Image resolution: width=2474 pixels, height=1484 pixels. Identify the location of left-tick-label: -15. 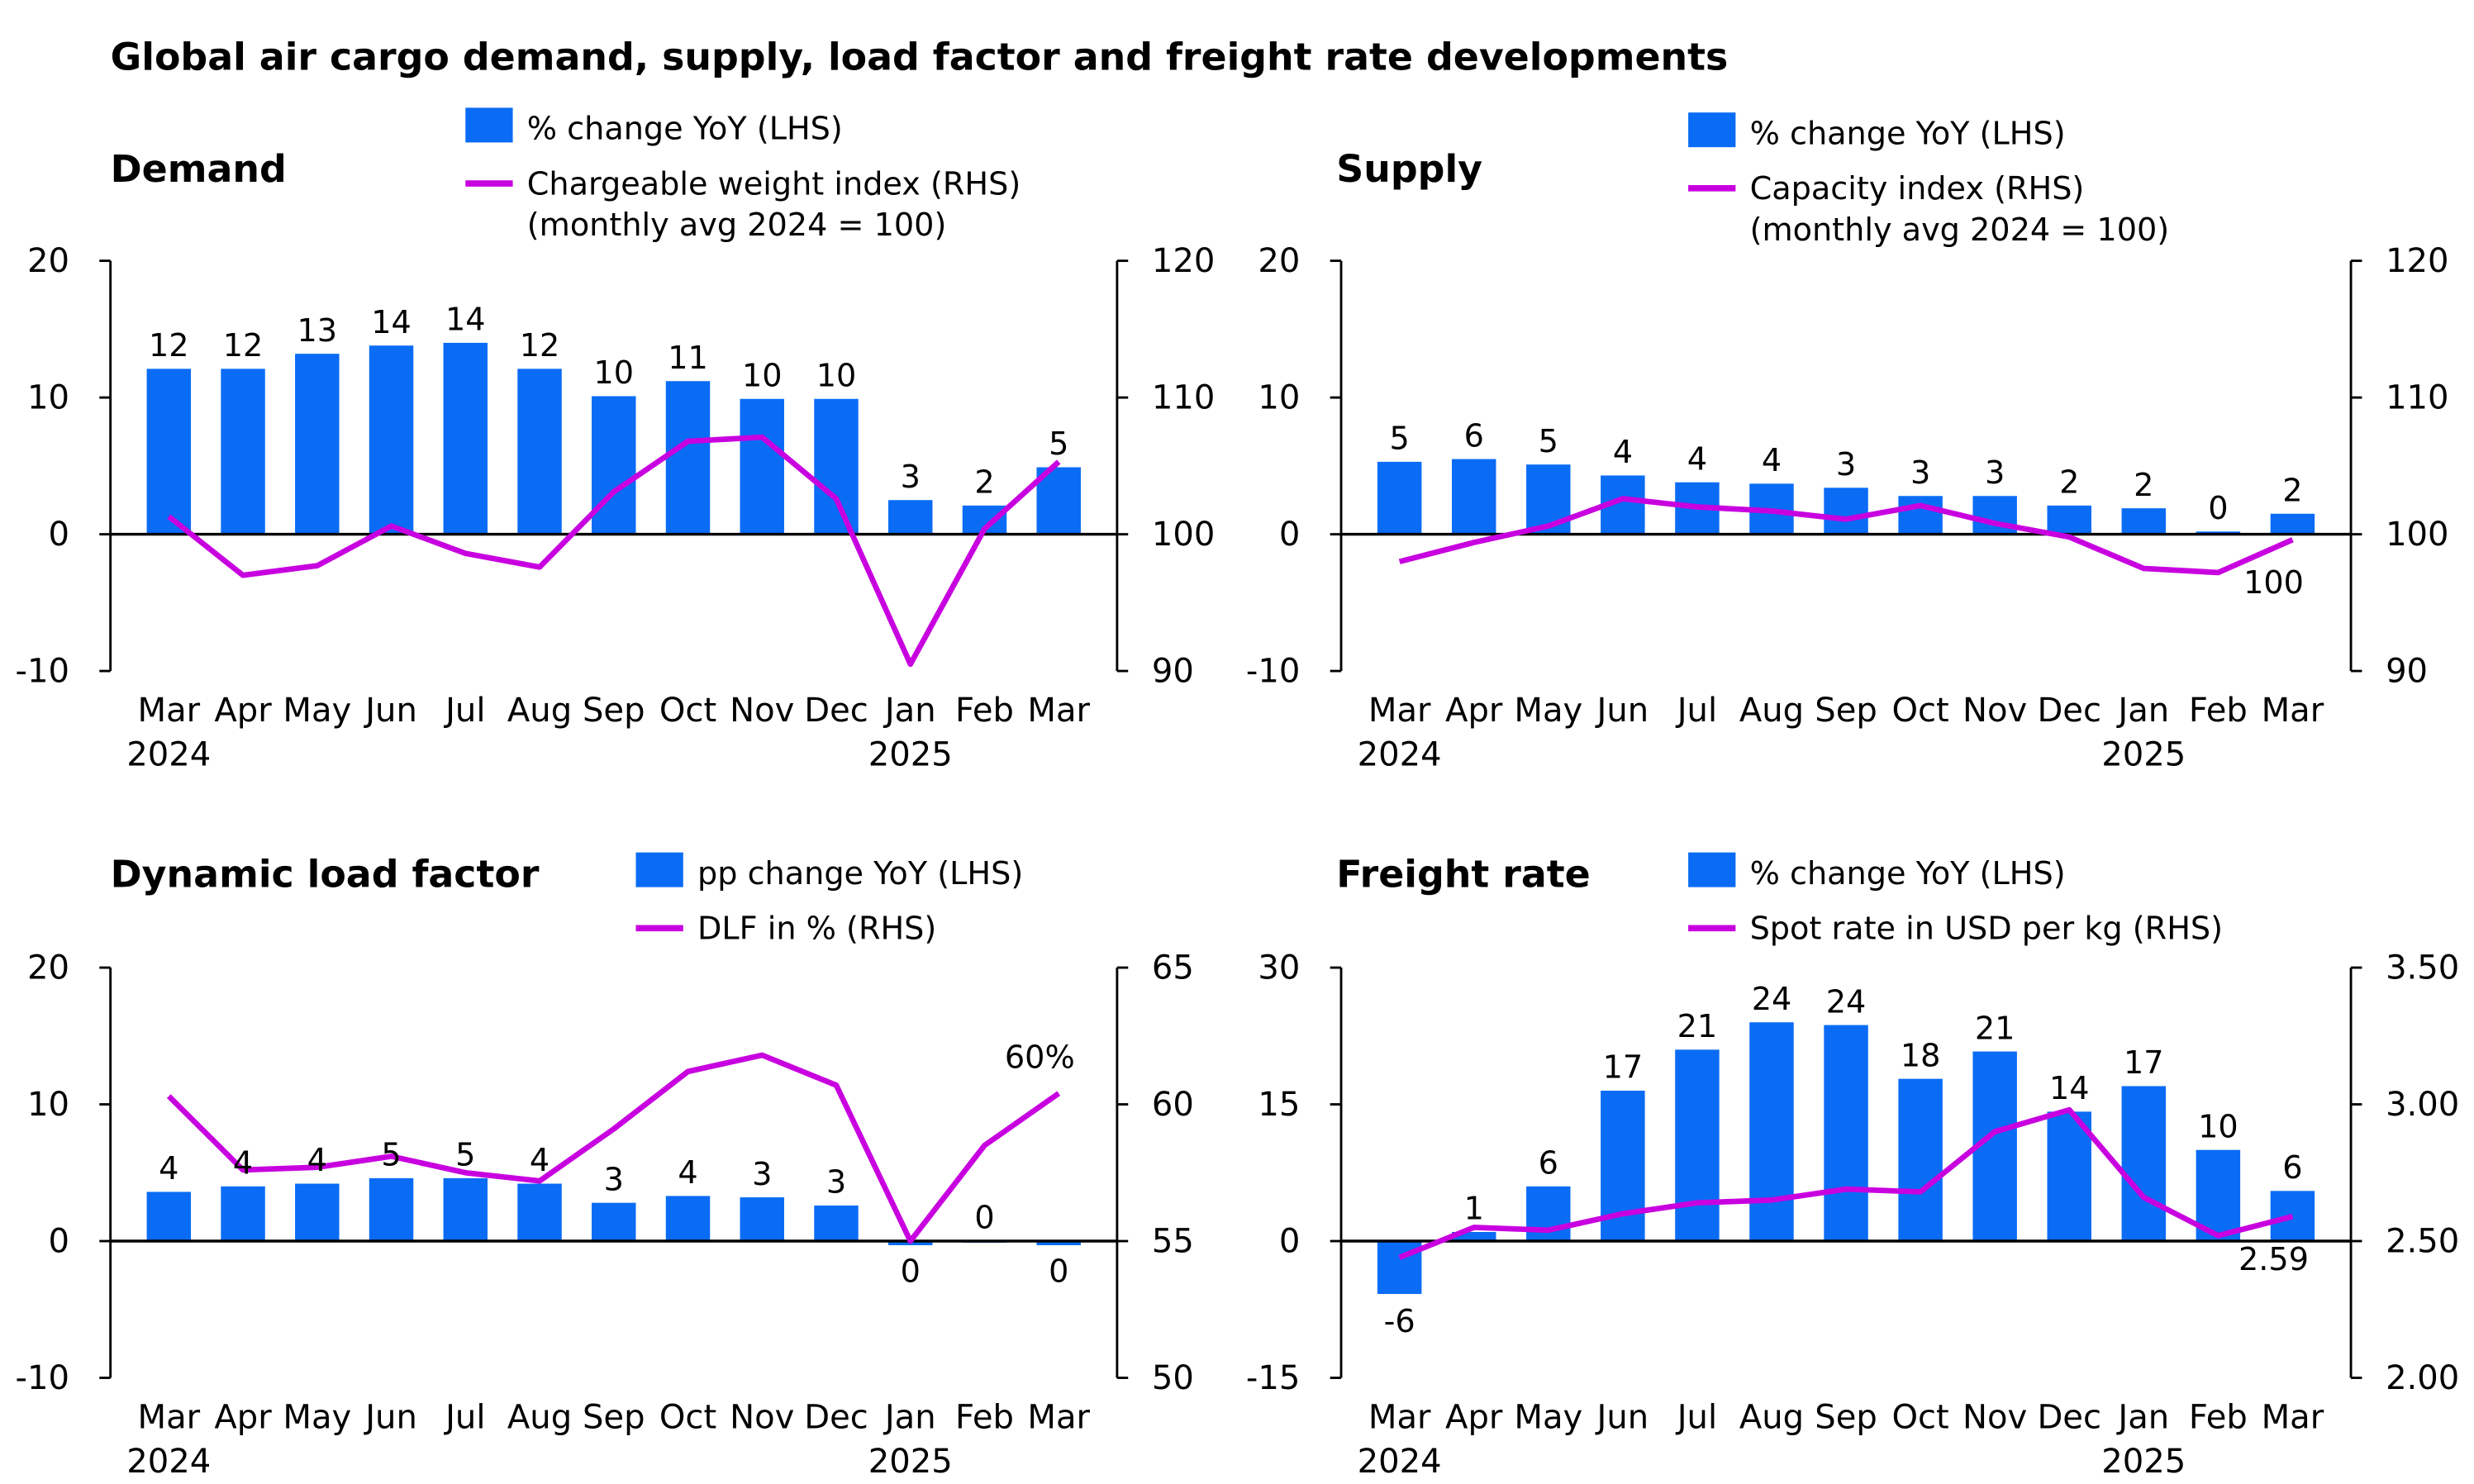
(1273, 1378).